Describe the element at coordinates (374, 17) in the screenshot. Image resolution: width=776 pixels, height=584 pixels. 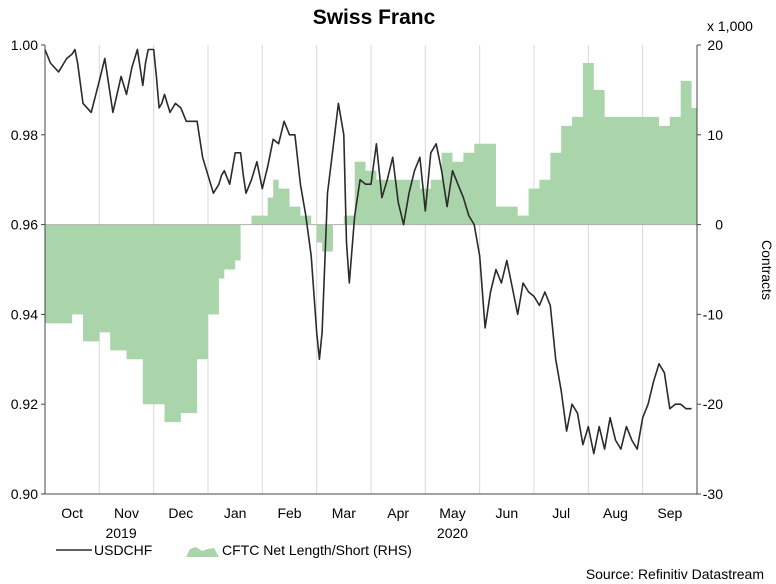
I see `chart-title: Swiss Franc` at that location.